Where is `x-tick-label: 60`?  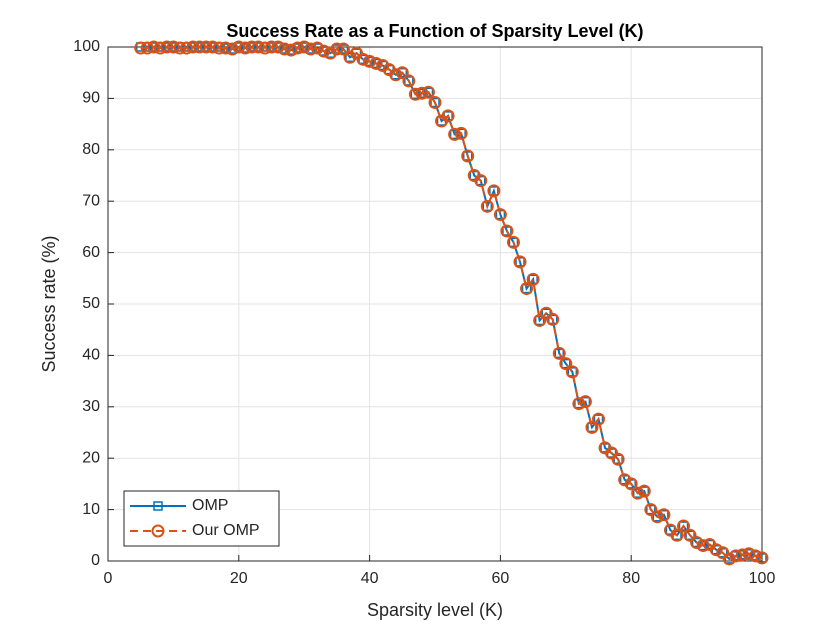 x-tick-label: 60 is located at coordinates (501, 578).